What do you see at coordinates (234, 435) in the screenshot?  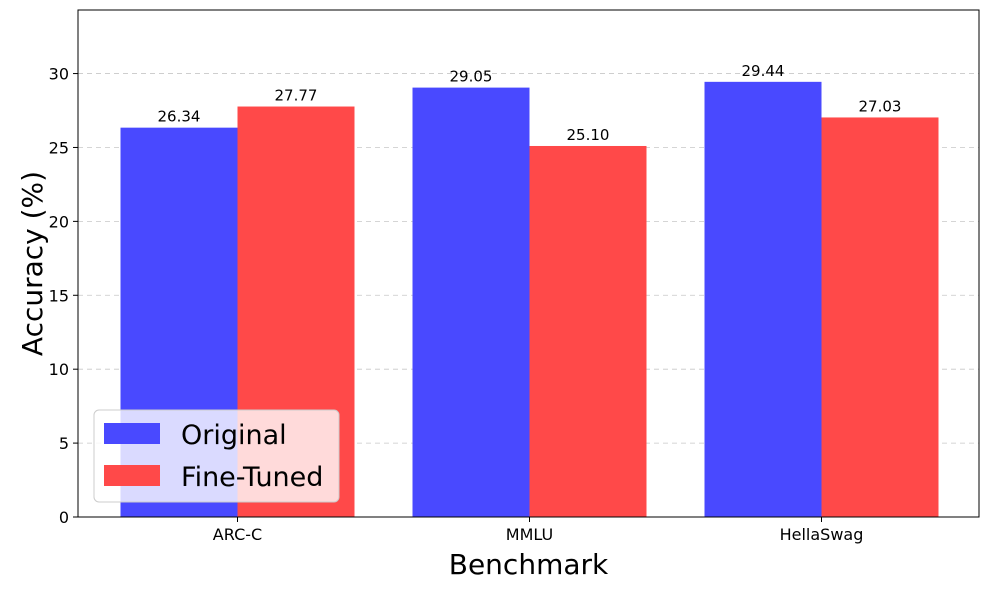 I see `legend-label: Original` at bounding box center [234, 435].